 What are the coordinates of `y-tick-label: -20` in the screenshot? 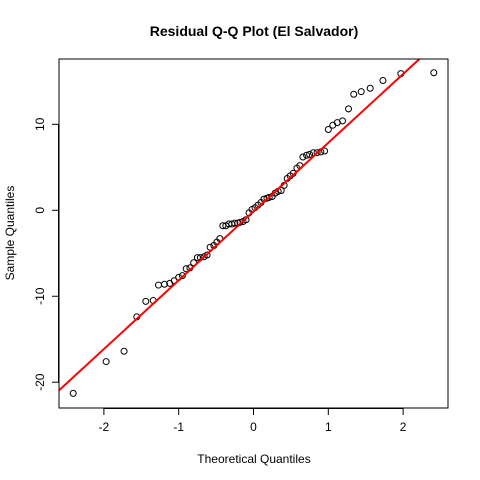 It's located at (40, 382).